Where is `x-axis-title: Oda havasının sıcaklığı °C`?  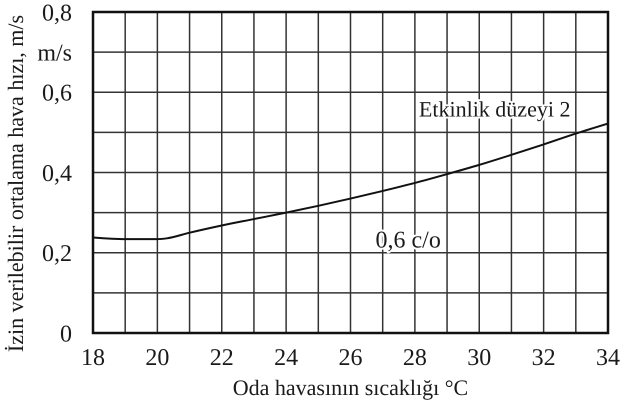
x-axis-title: Oda havasının sıcaklığı °C is located at coordinates (350, 387).